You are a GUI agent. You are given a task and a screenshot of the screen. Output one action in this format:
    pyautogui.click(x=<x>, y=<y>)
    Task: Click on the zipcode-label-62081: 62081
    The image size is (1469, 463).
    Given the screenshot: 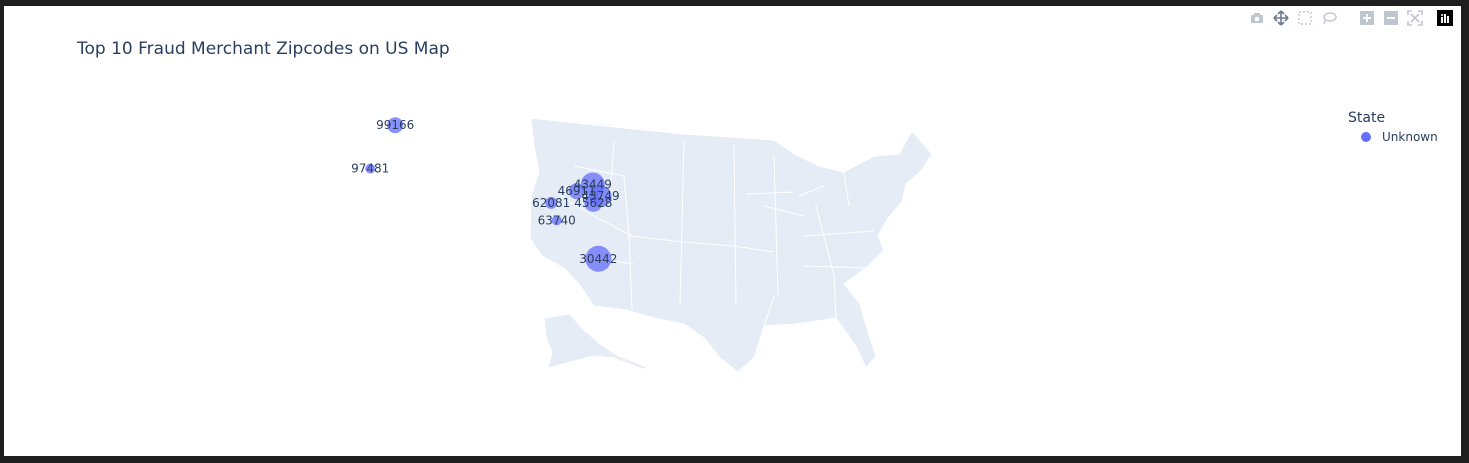 What is the action you would take?
    pyautogui.click(x=551, y=203)
    